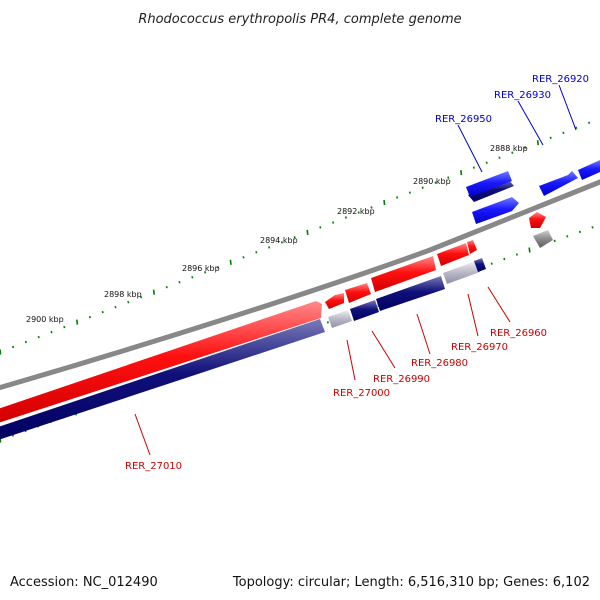 This screenshot has width=600, height=600. What do you see at coordinates (537, 220) in the screenshot?
I see `small-red-feature` at bounding box center [537, 220].